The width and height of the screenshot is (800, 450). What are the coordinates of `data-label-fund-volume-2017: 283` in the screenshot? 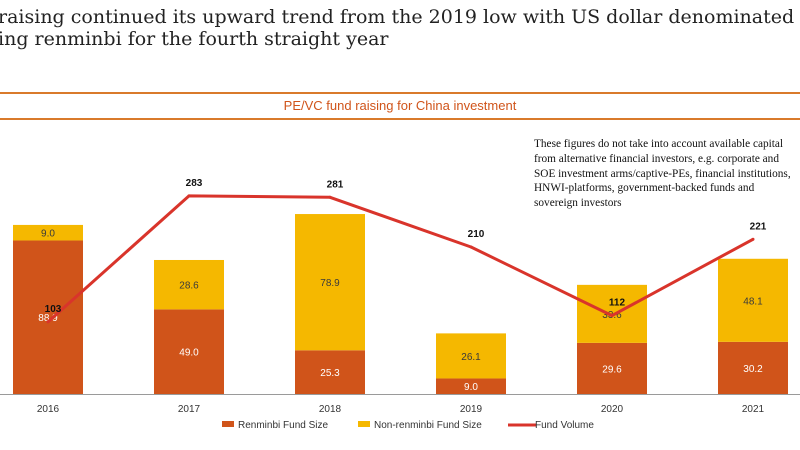 It's located at (194, 183).